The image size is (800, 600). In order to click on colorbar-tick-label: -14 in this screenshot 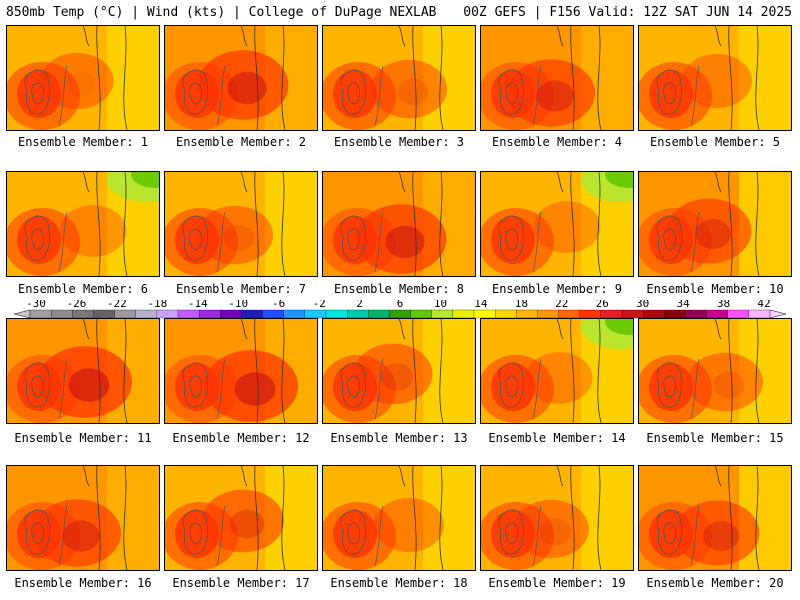, I will do `click(198, 305)`.